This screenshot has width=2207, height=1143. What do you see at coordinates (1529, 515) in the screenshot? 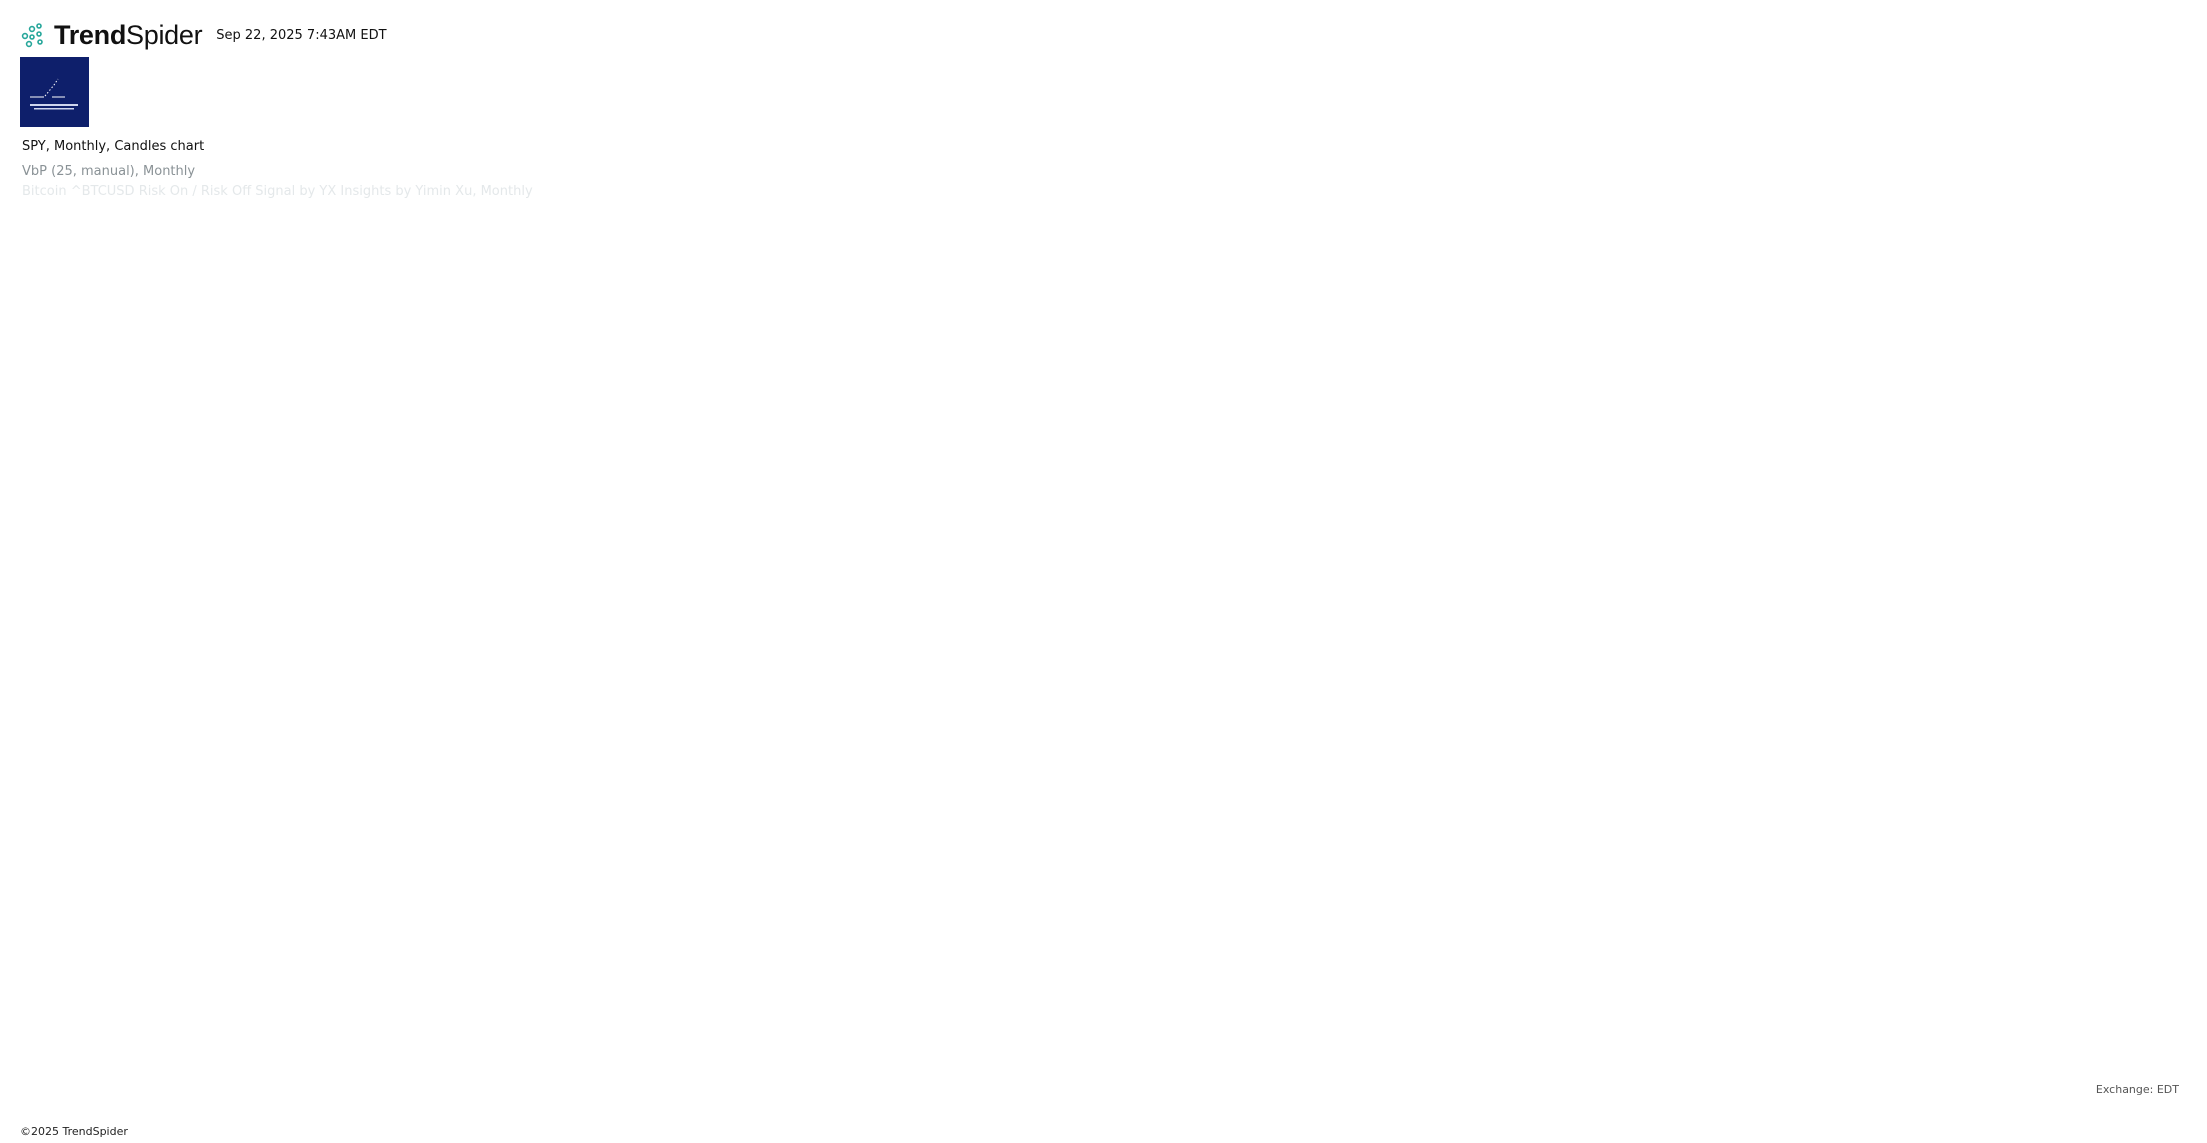
I see `fib-level-label: 0.5 (478.21)` at bounding box center [1529, 515].